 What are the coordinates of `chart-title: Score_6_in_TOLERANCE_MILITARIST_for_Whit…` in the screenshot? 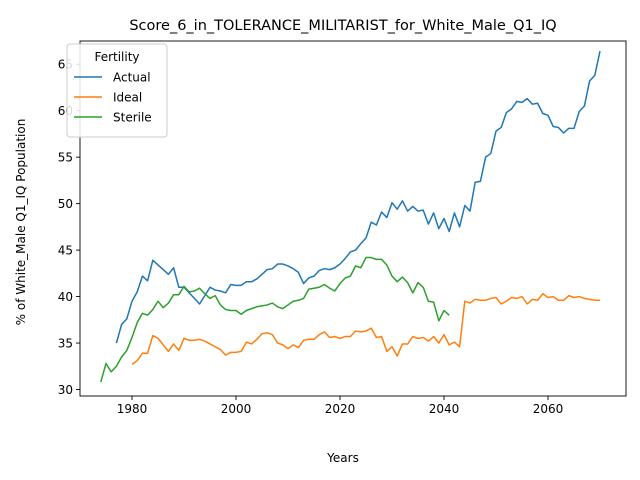 It's located at (342, 26).